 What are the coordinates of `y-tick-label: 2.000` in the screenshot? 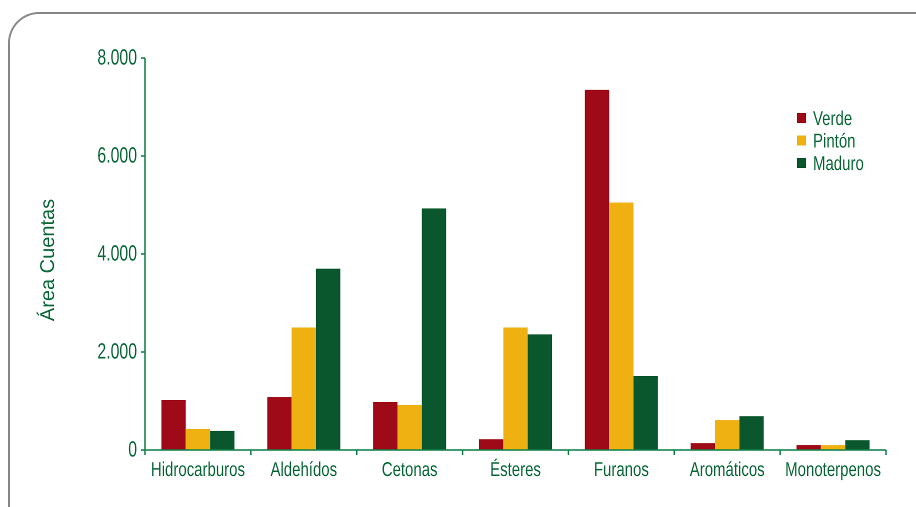 It's located at (117, 352).